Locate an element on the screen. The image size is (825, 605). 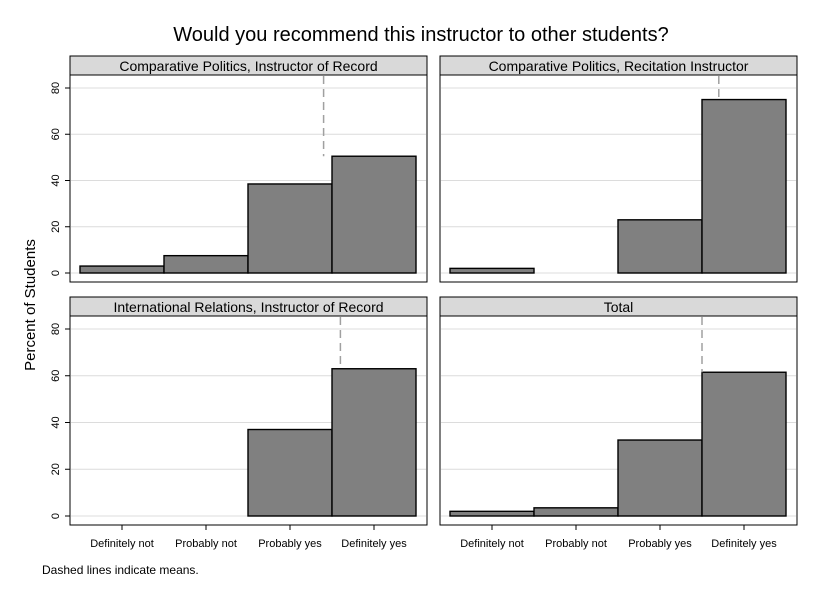
panel-title: Total is located at coordinates (619, 307).